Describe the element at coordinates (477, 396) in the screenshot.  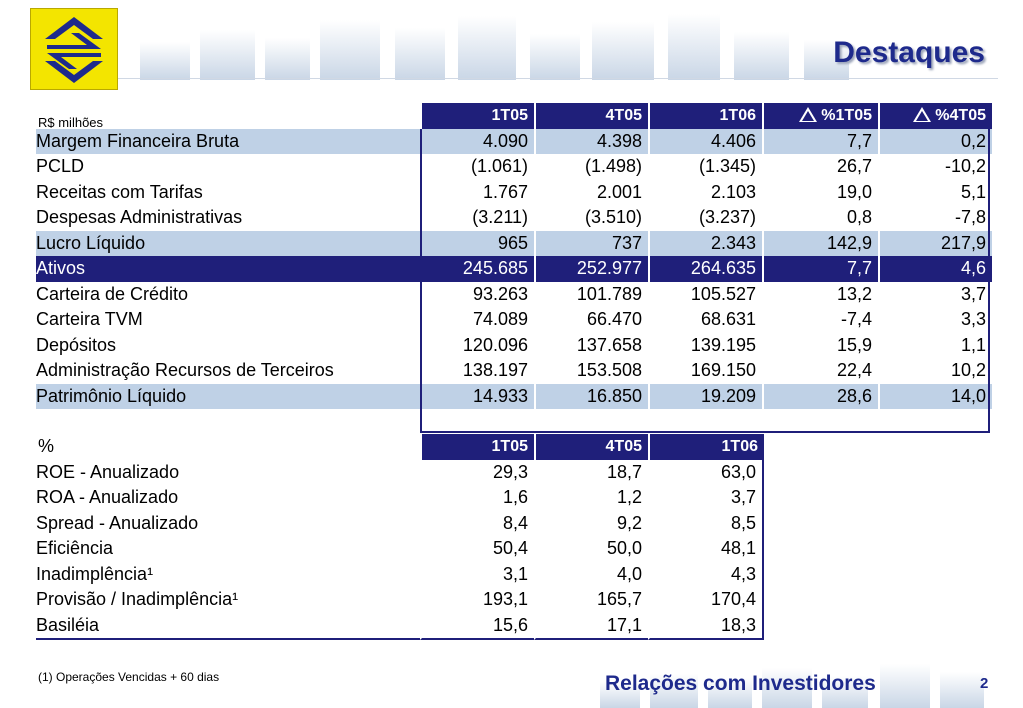
I see `cell-value: 14.933` at that location.